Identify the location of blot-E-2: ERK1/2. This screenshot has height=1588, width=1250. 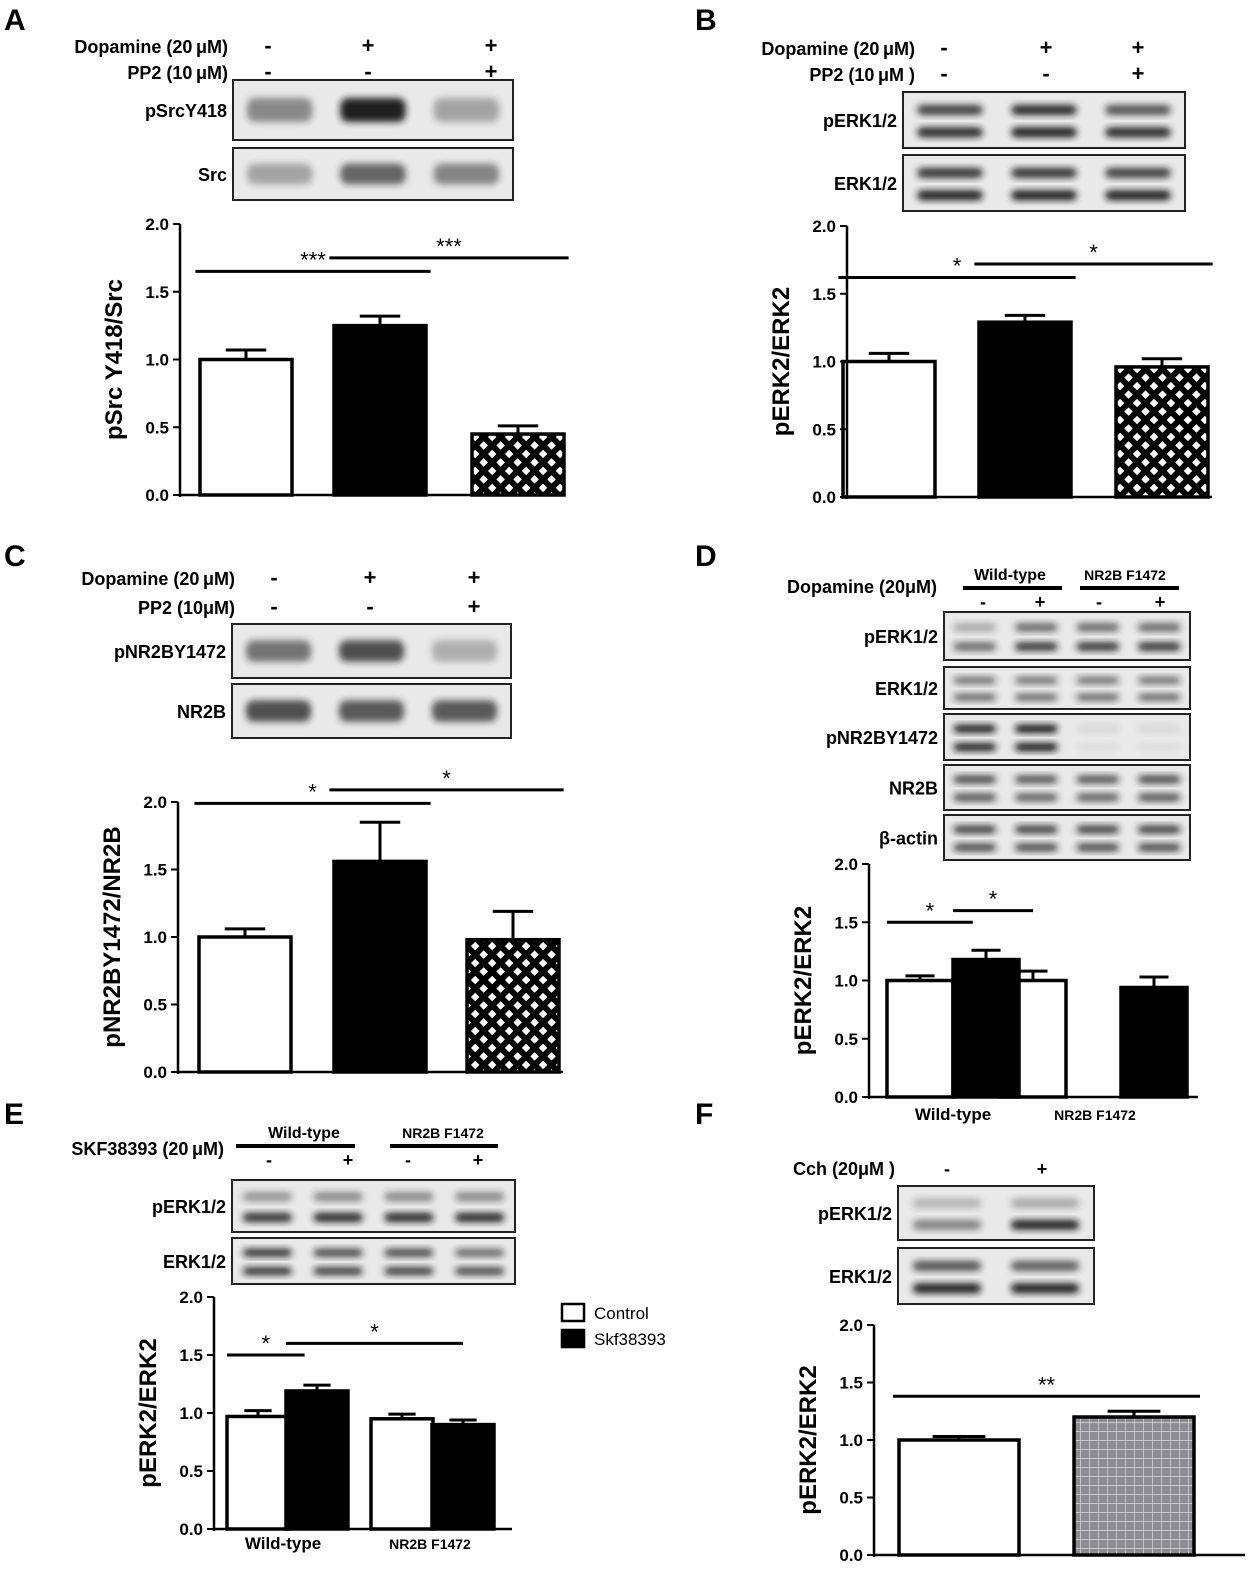
(339, 1261).